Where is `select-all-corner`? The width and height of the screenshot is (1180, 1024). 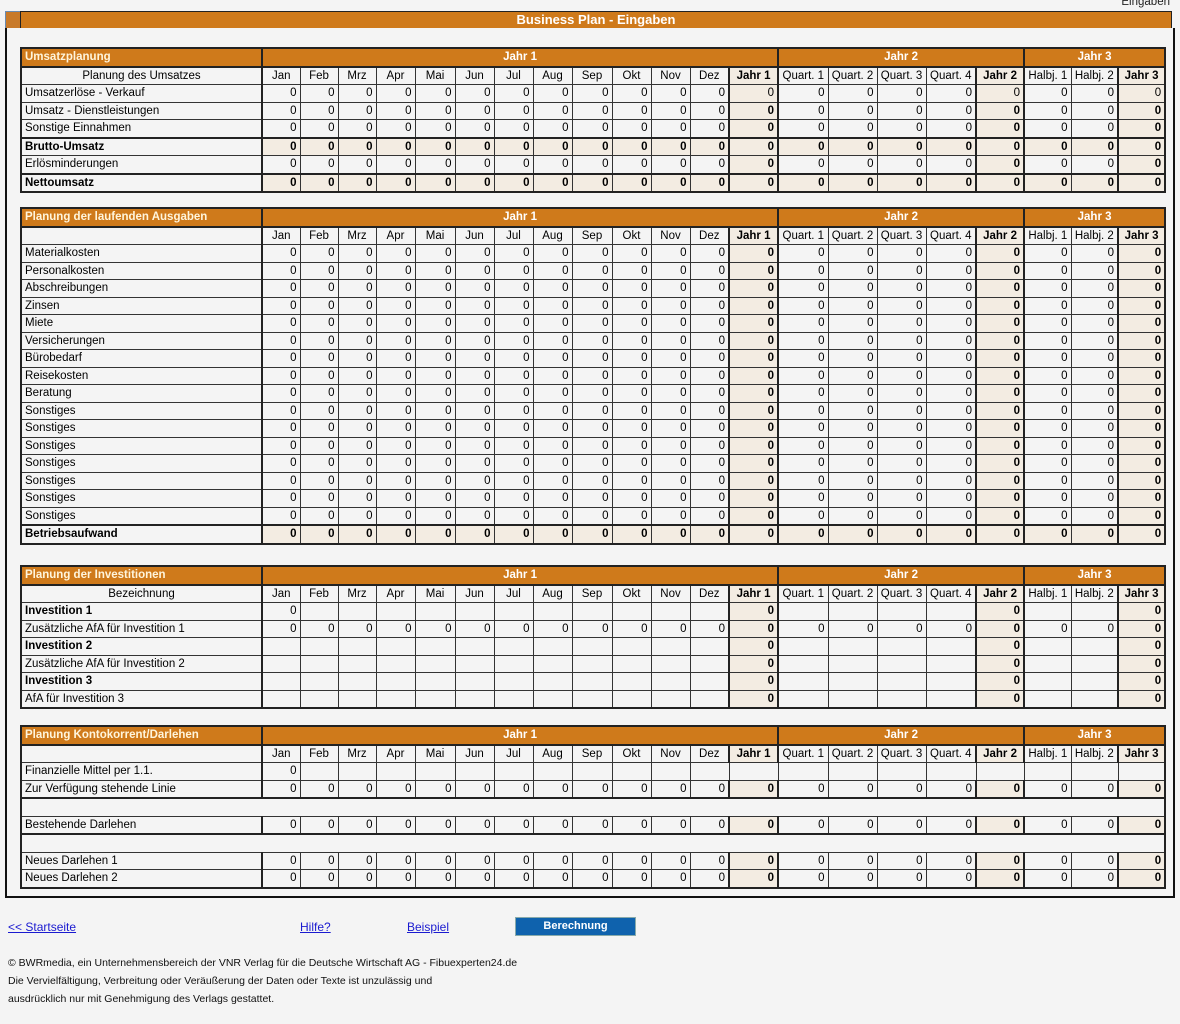 select-all-corner is located at coordinates (13, 20).